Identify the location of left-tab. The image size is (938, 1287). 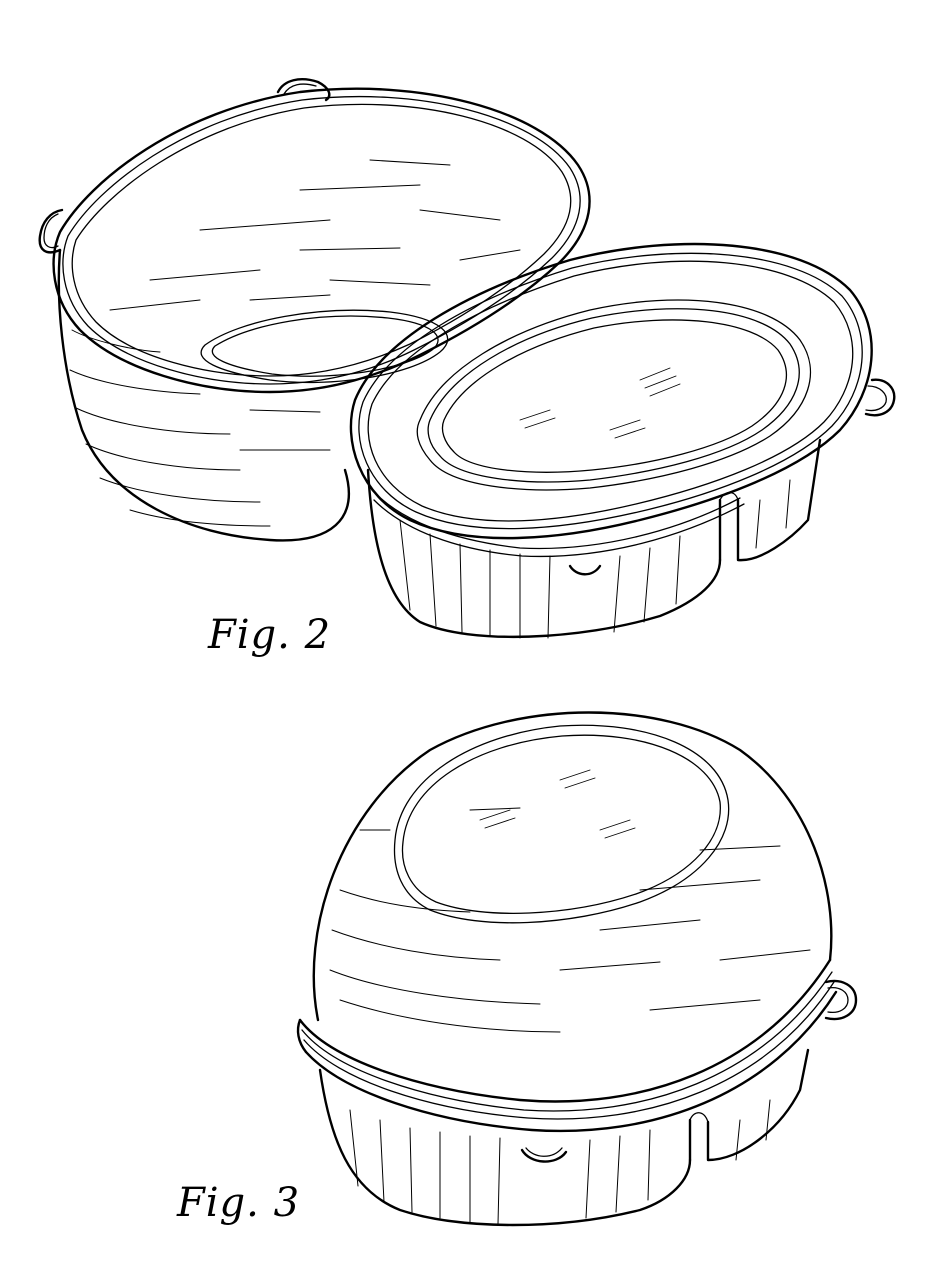
(51, 231).